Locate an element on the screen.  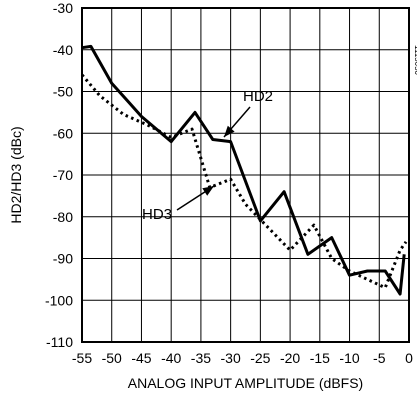
x-tick-label: -5 is located at coordinates (379, 358).